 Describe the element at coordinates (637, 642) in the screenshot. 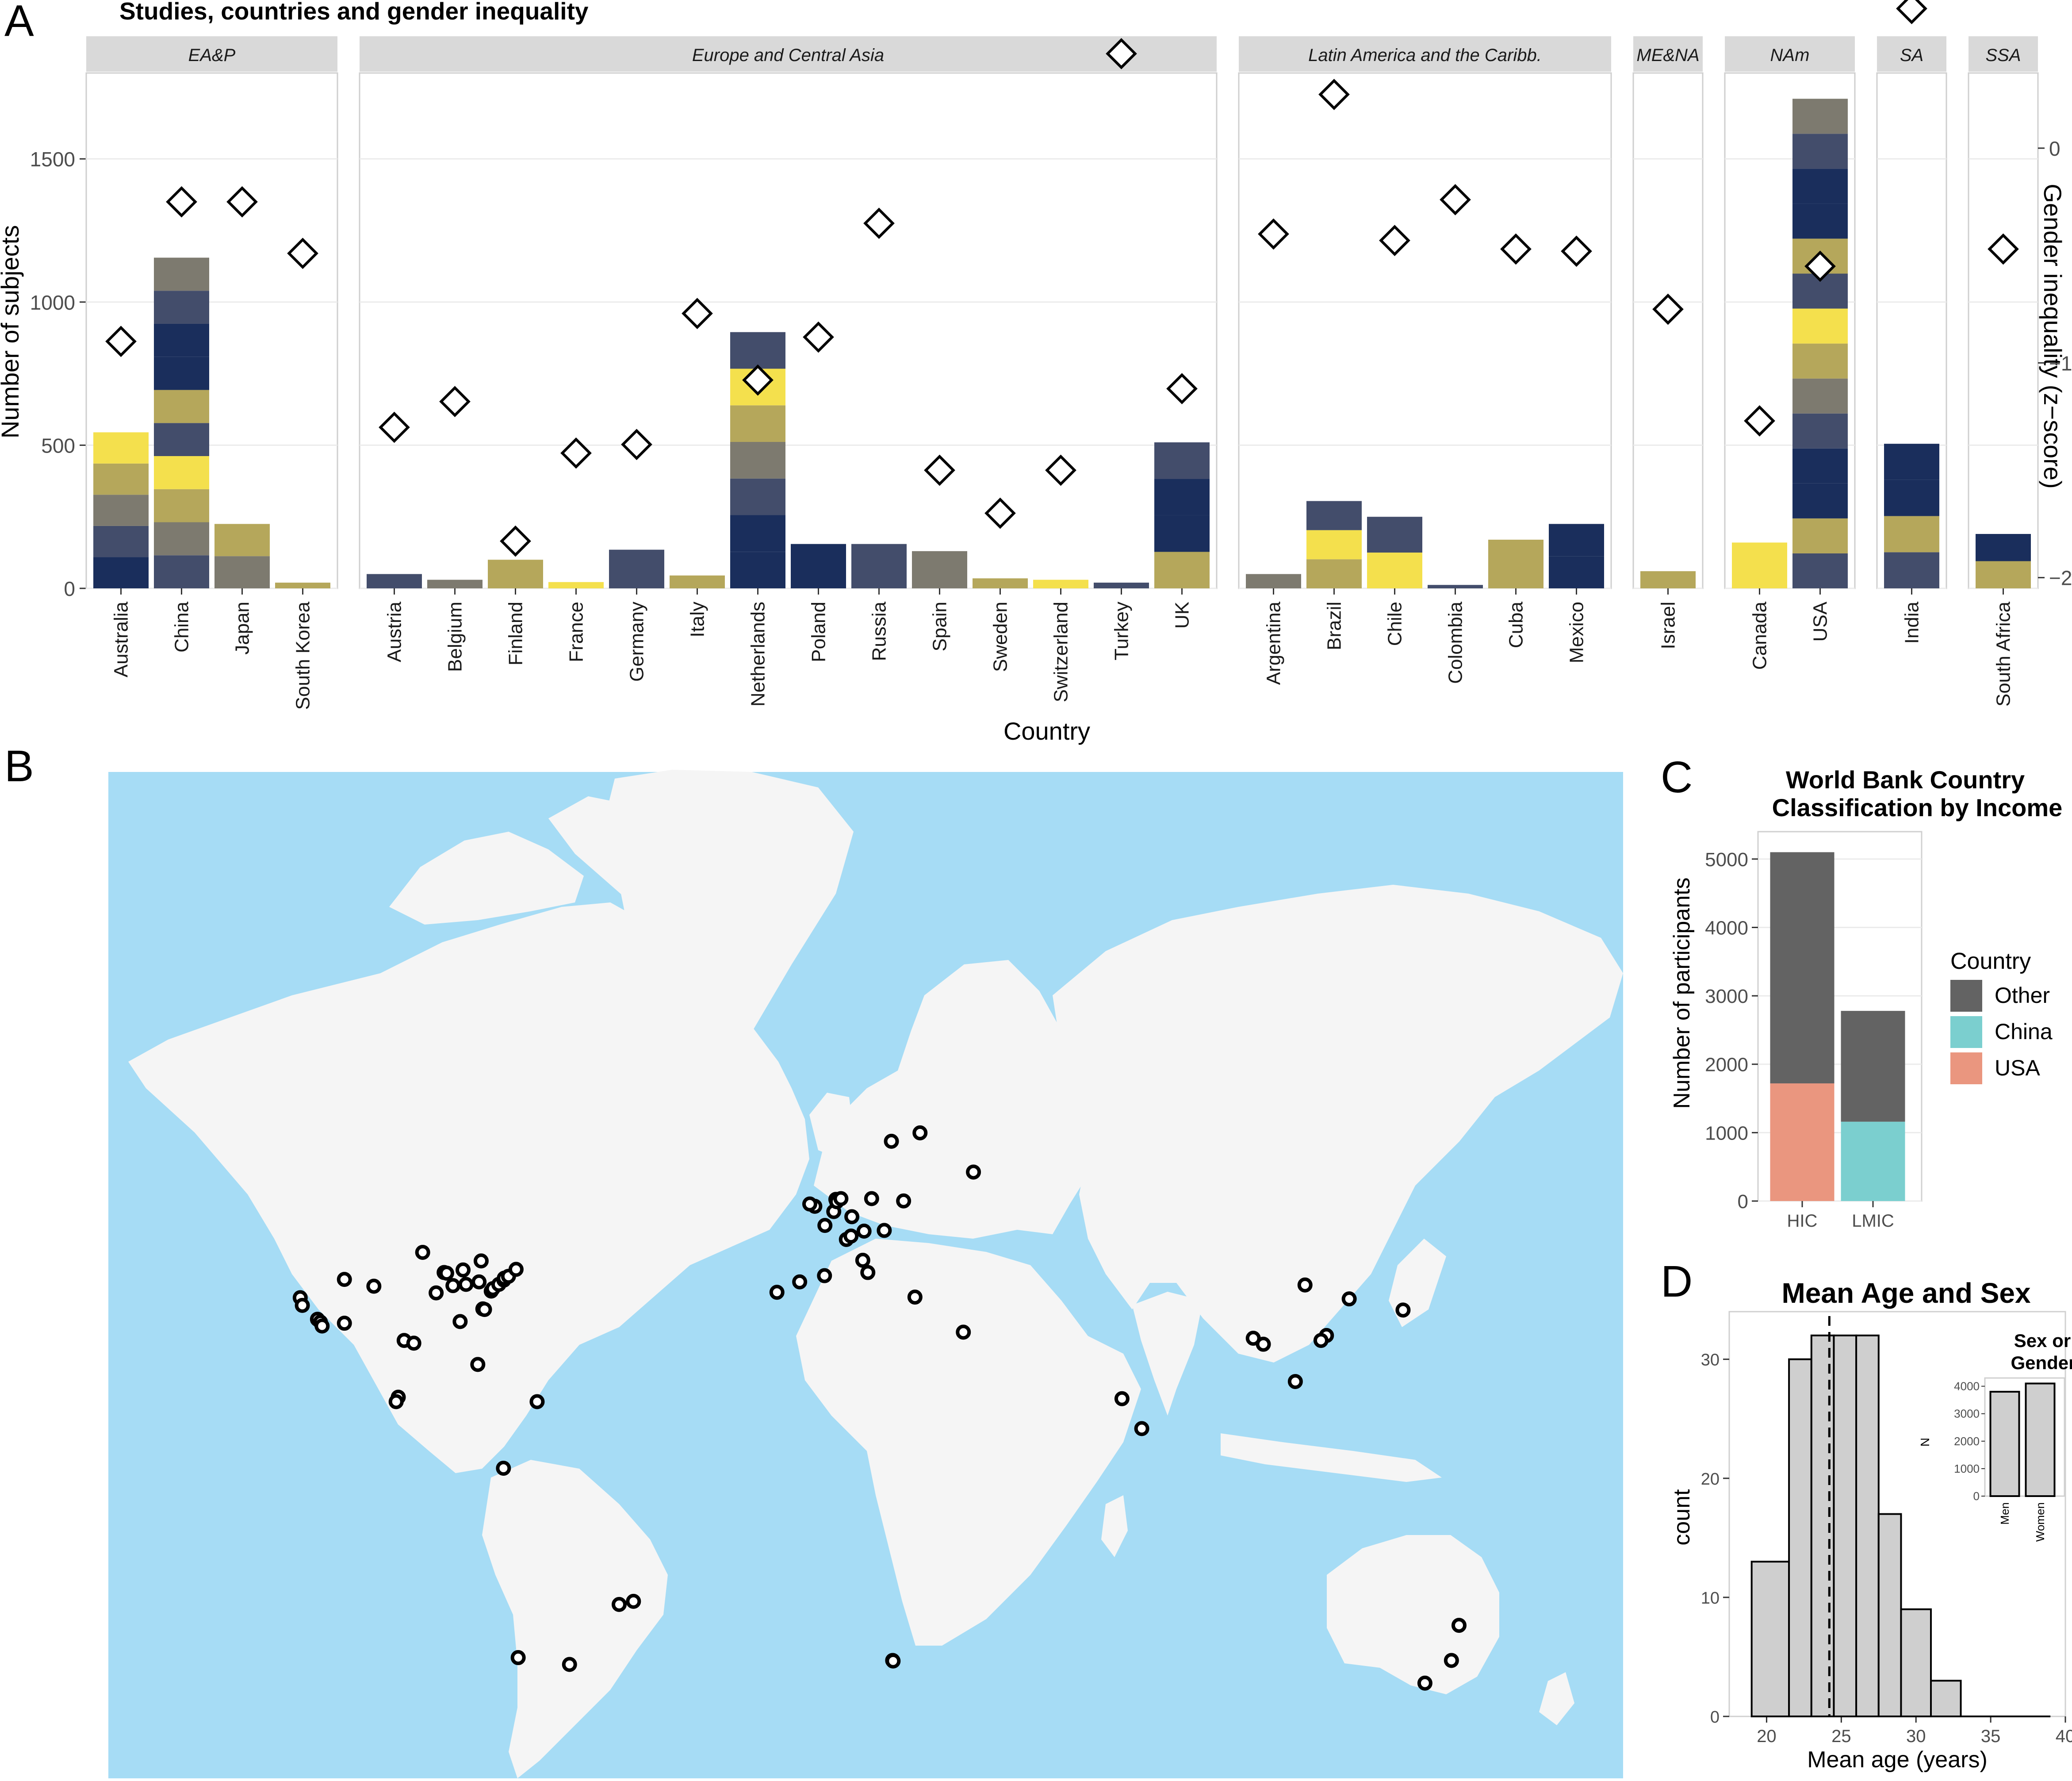

I see `chart-a-x-tick-label-germany: Germany` at that location.